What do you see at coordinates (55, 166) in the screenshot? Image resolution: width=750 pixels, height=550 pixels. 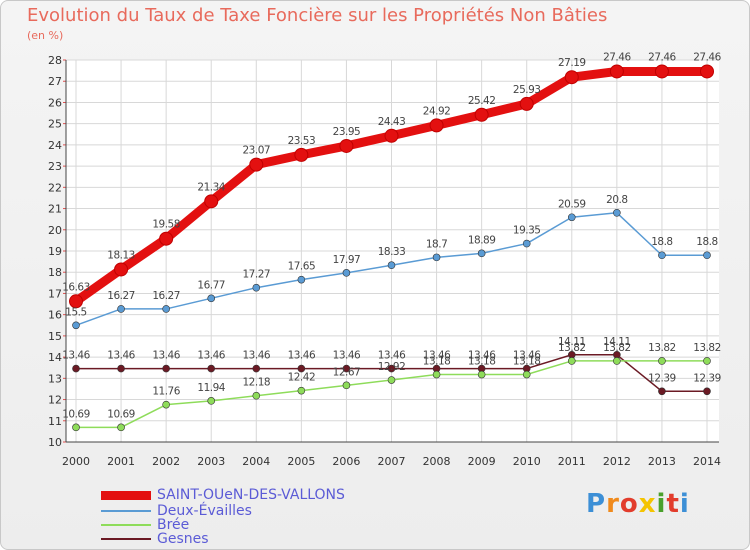 I see `y-tick-label: 23` at bounding box center [55, 166].